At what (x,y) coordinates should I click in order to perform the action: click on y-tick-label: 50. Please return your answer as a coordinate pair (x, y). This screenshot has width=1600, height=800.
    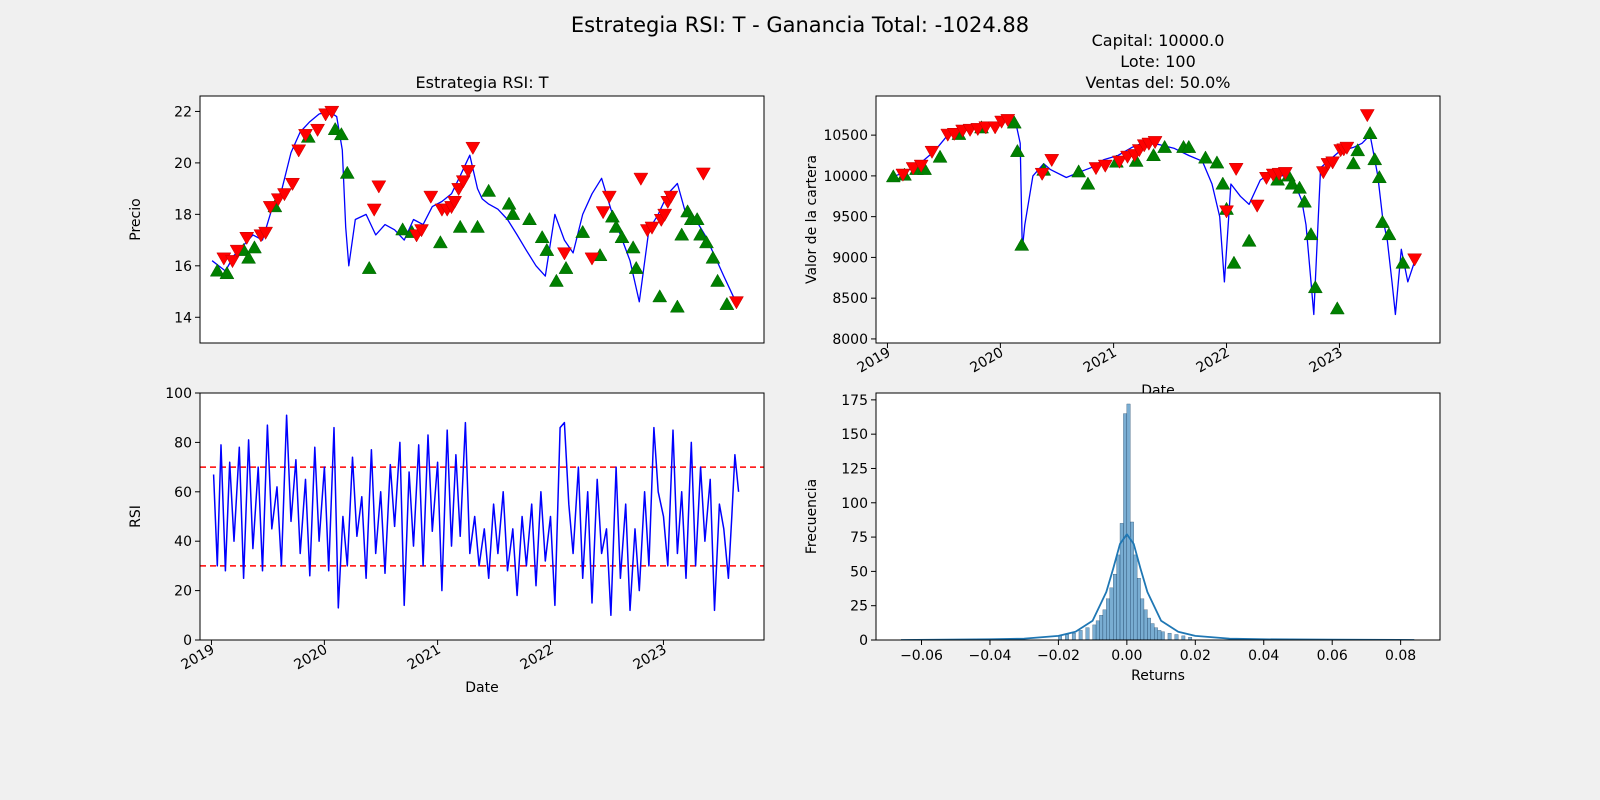
    Looking at the image, I should click on (859, 572).